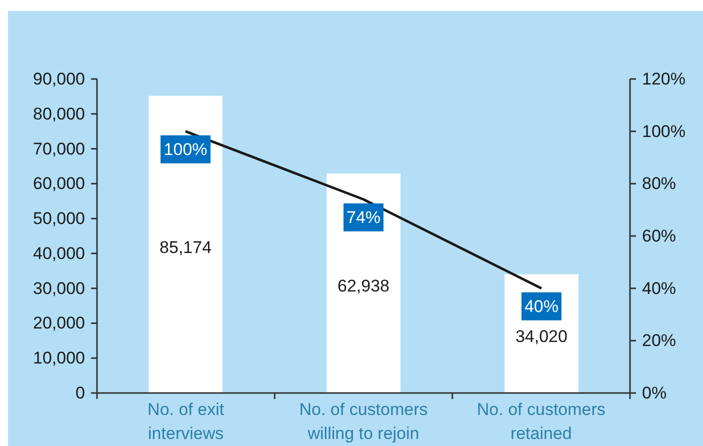 The height and width of the screenshot is (446, 703). Describe the element at coordinates (654, 393) in the screenshot. I see `y2-tick-label: 0%` at that location.